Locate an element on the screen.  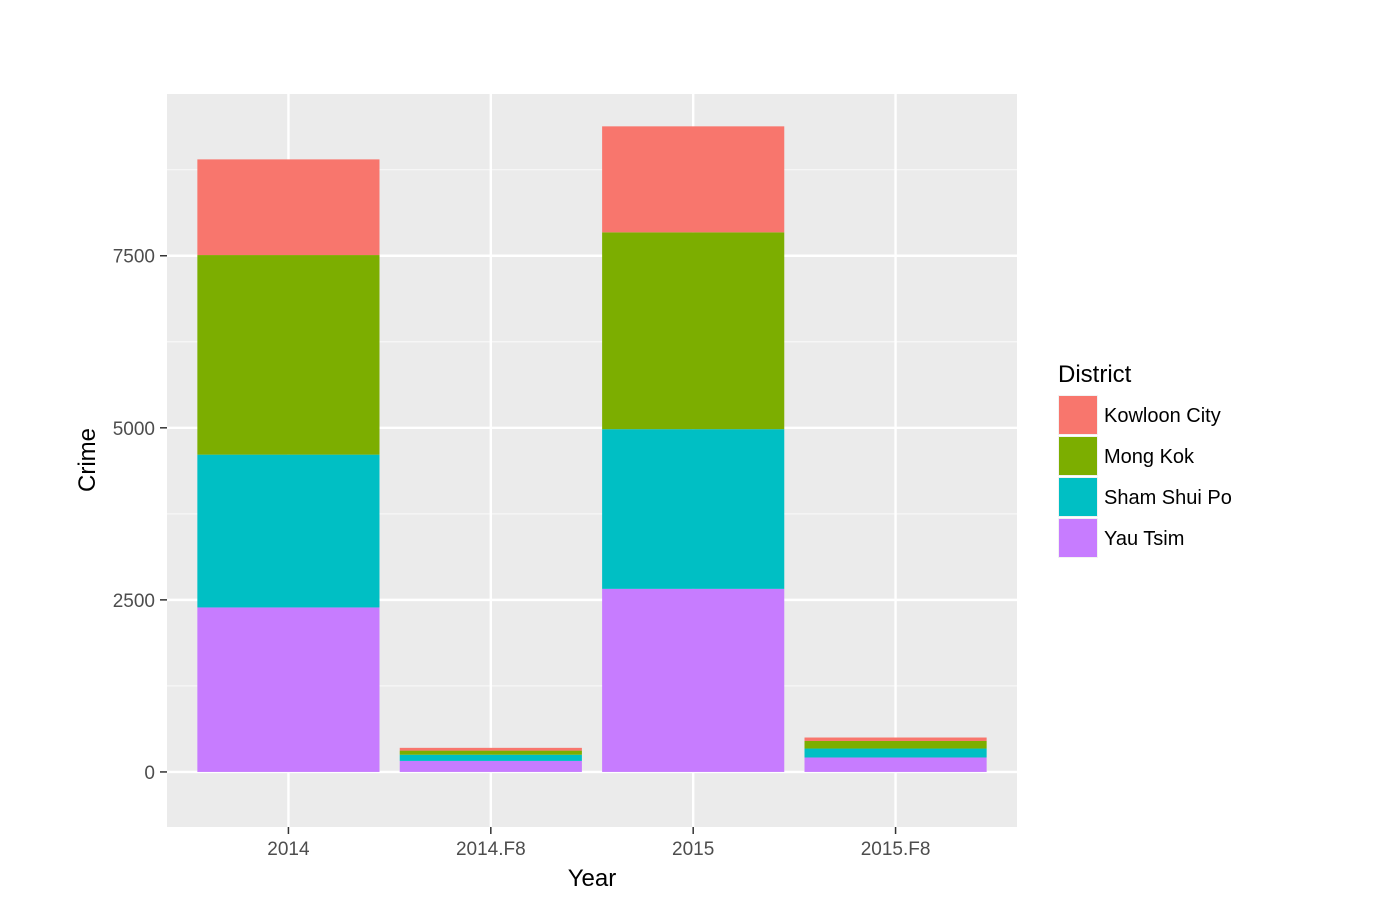
y-tick-label: 5000 is located at coordinates (134, 429).